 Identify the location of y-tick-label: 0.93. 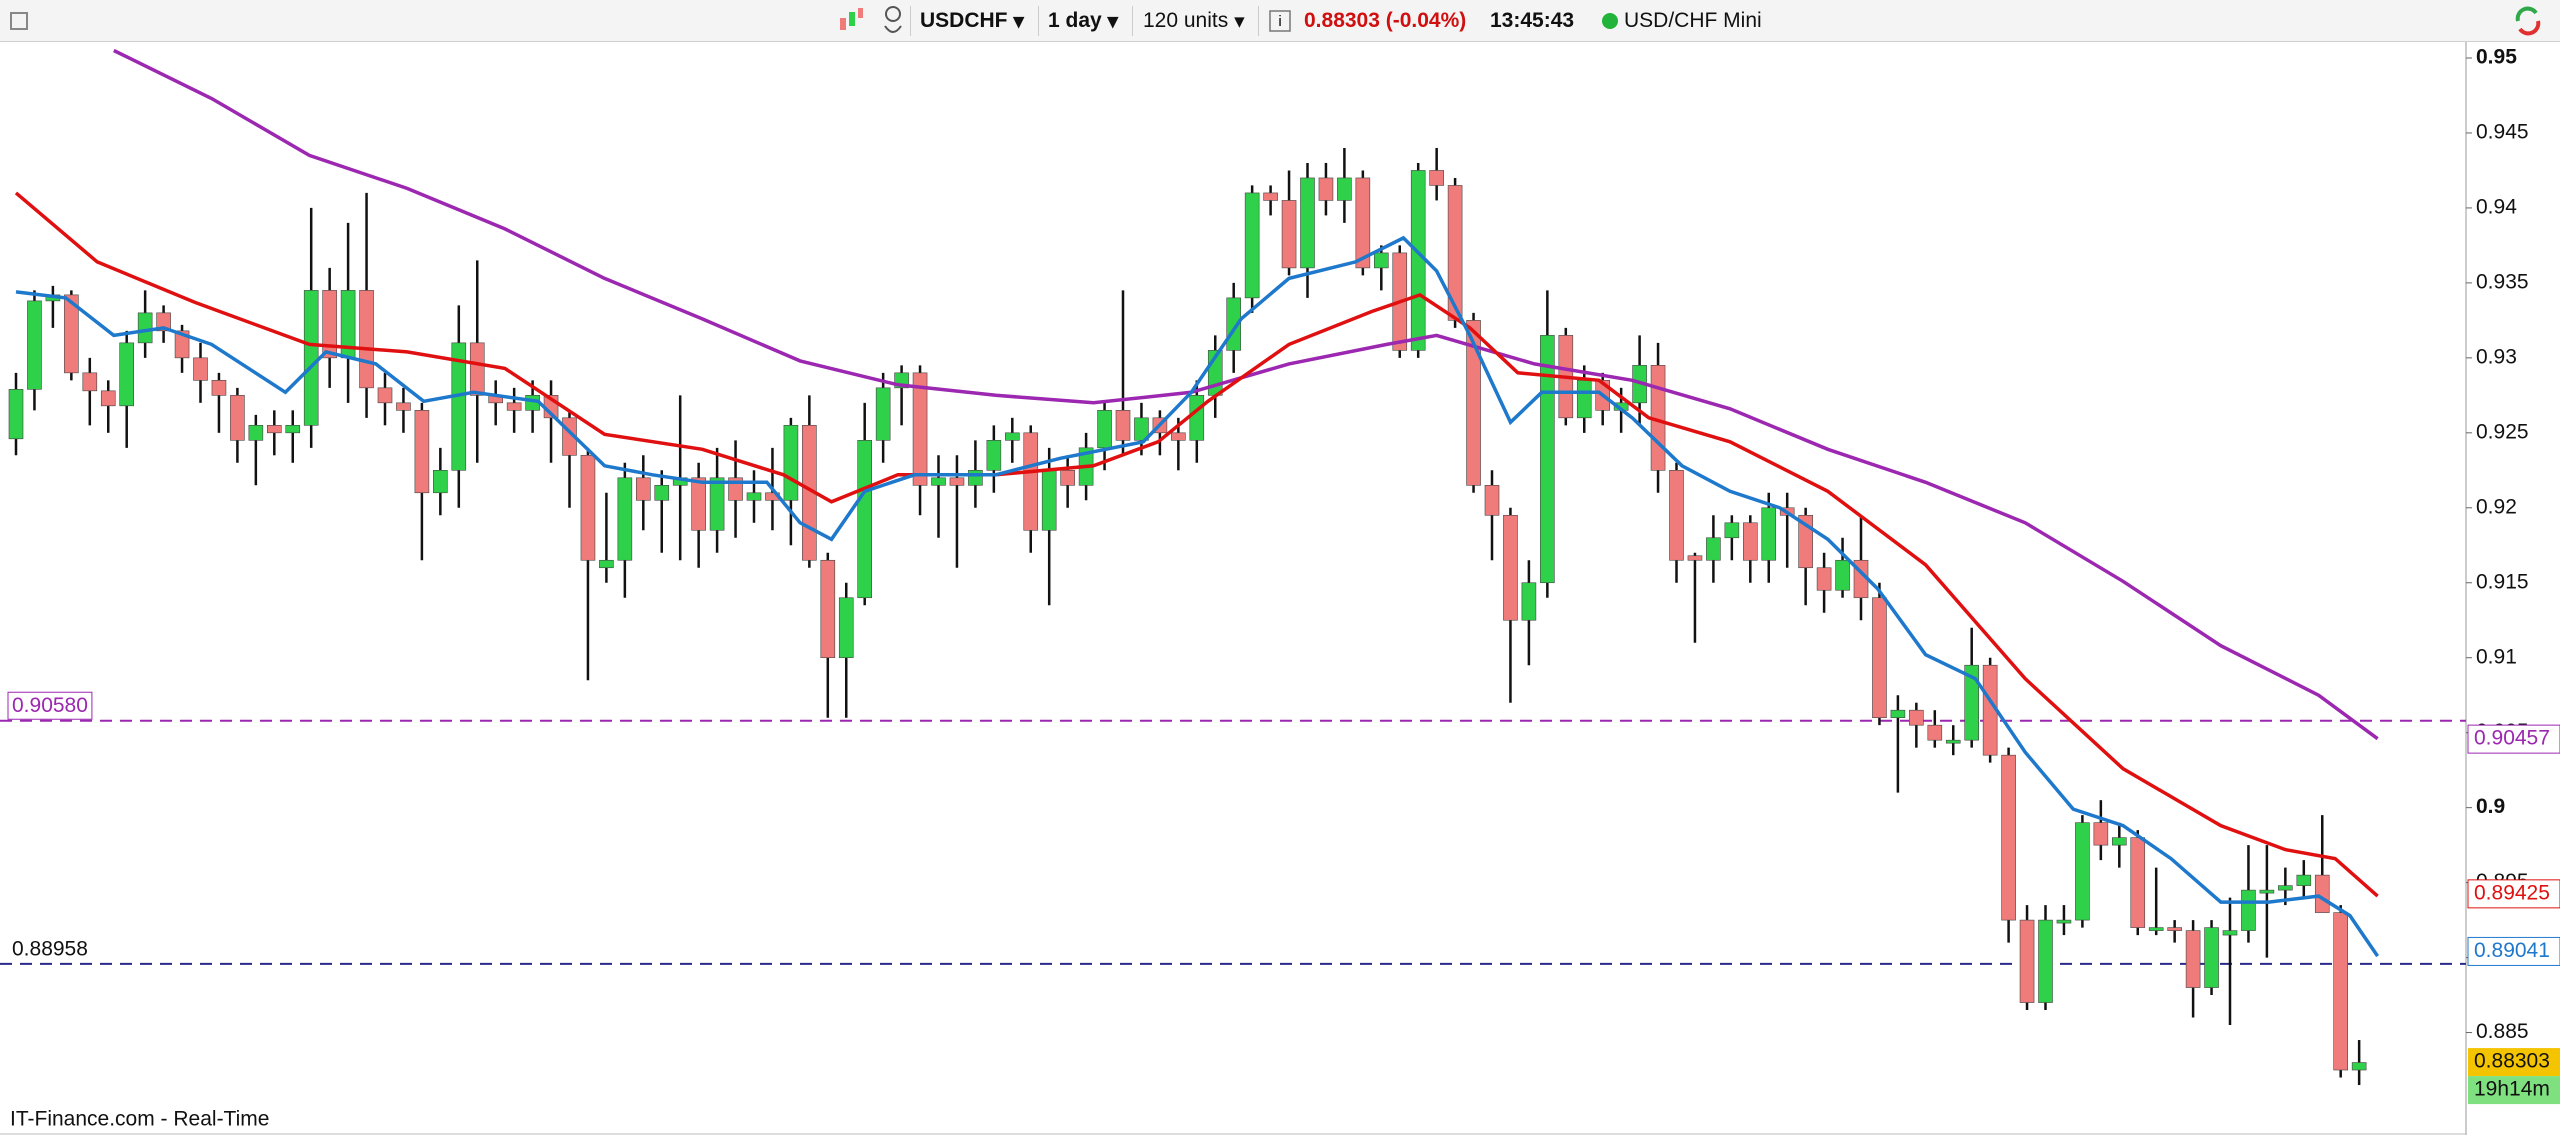
(2496, 356).